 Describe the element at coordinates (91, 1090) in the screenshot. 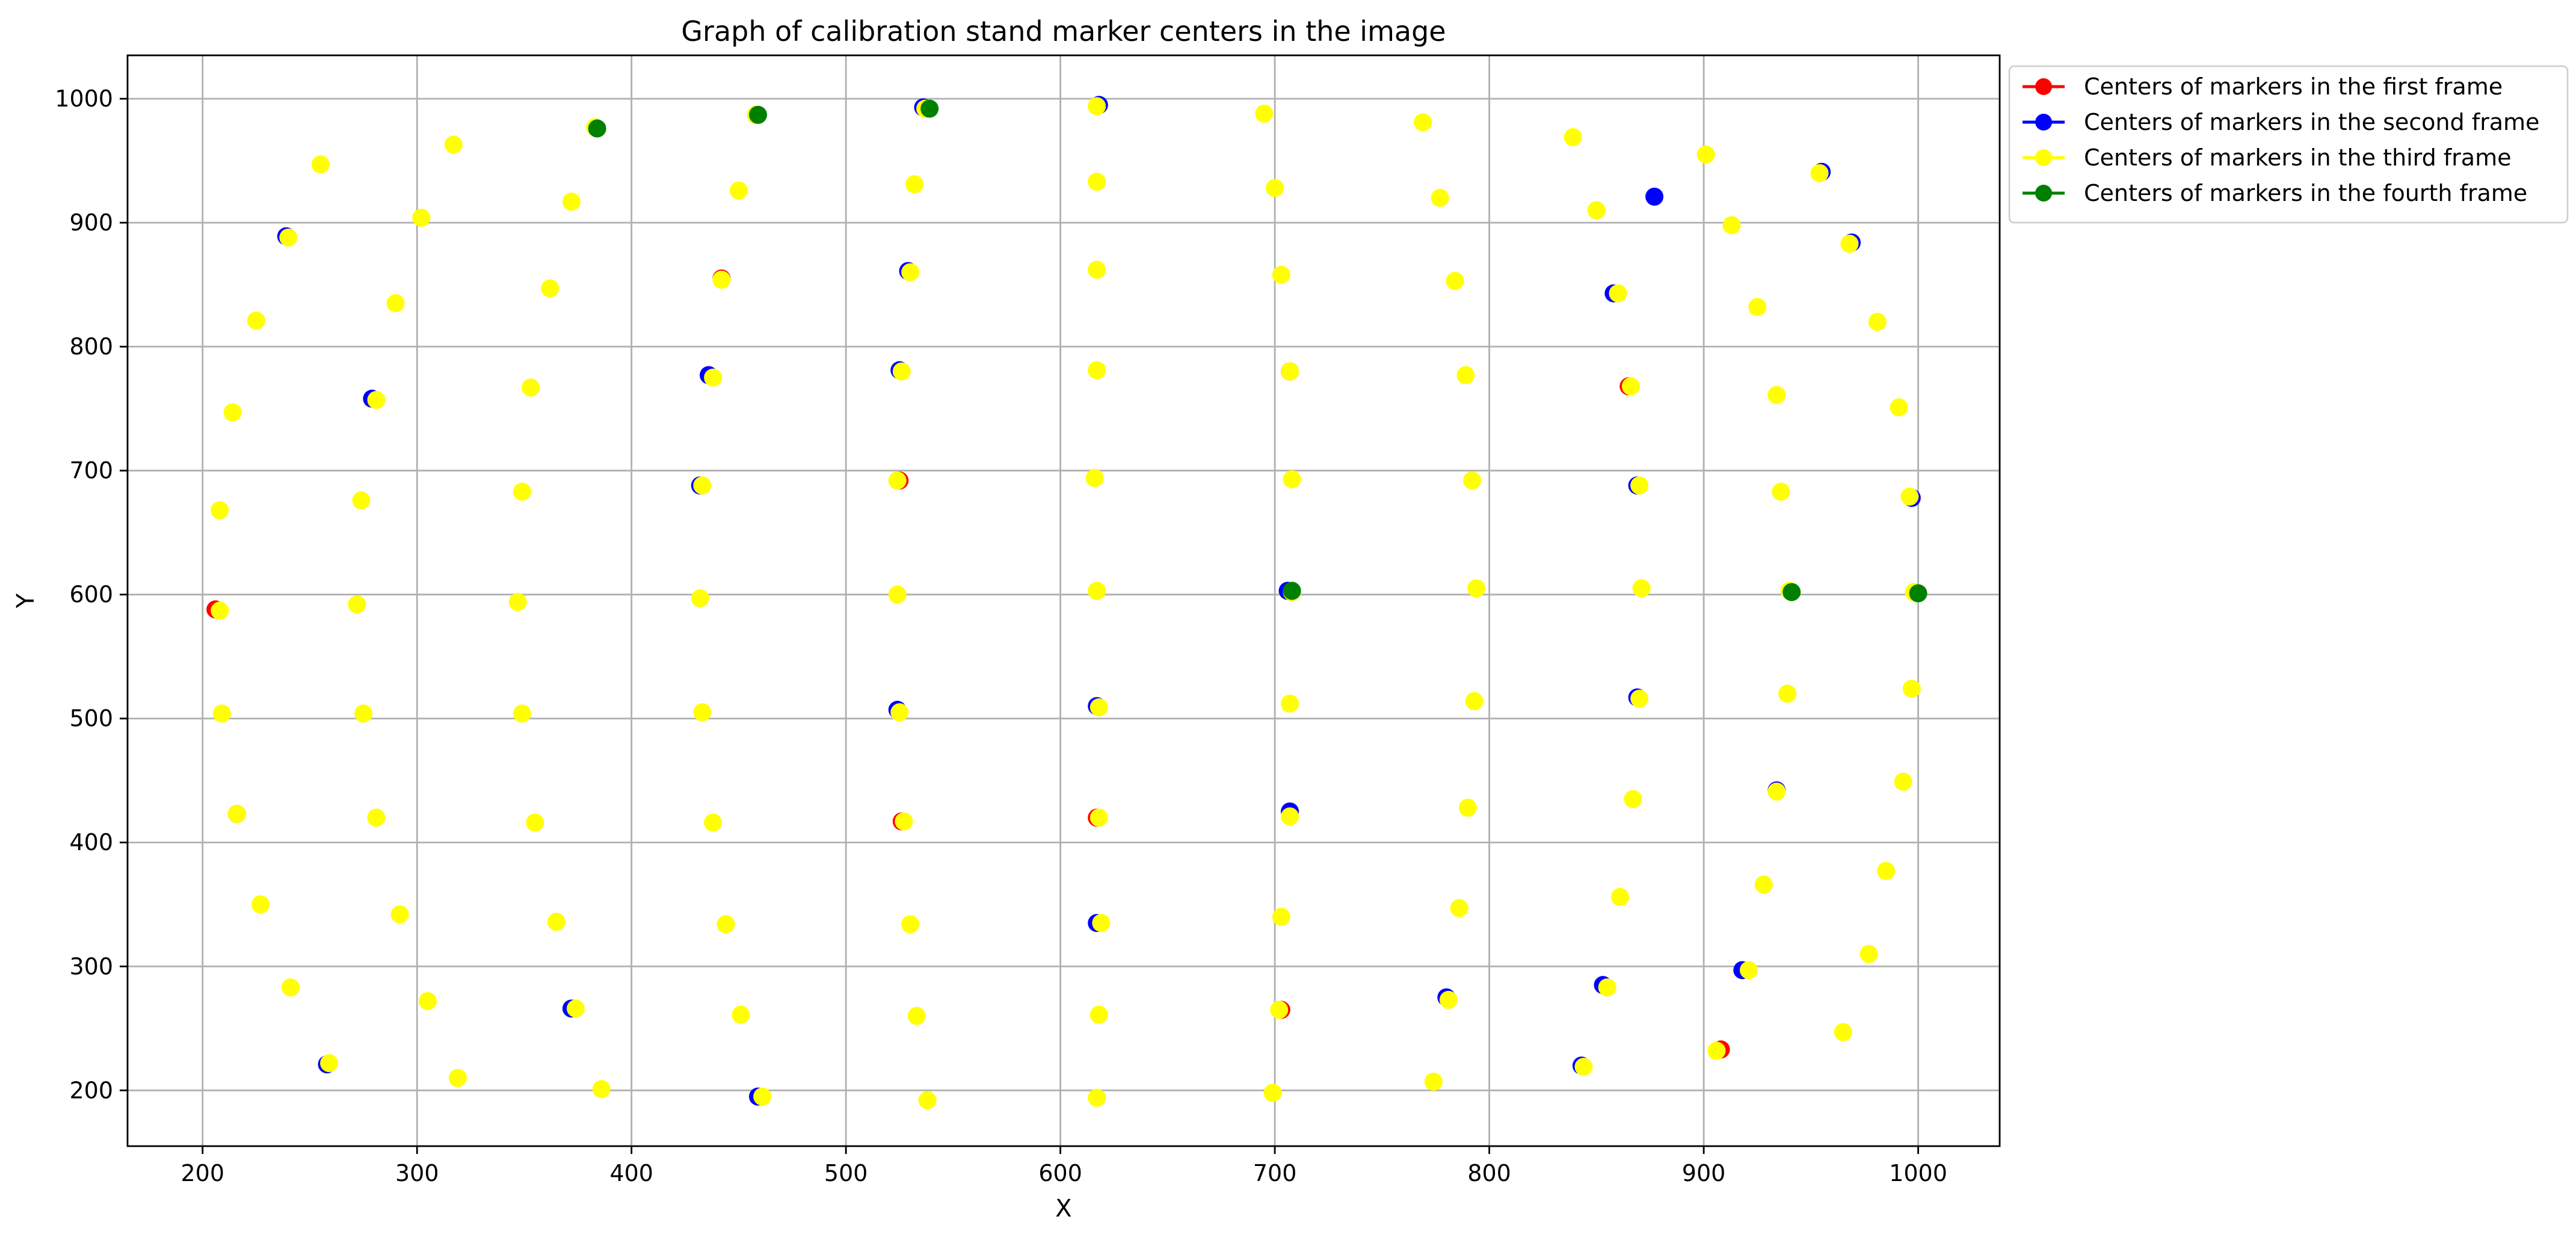

I see `y-tick-label: 200` at that location.